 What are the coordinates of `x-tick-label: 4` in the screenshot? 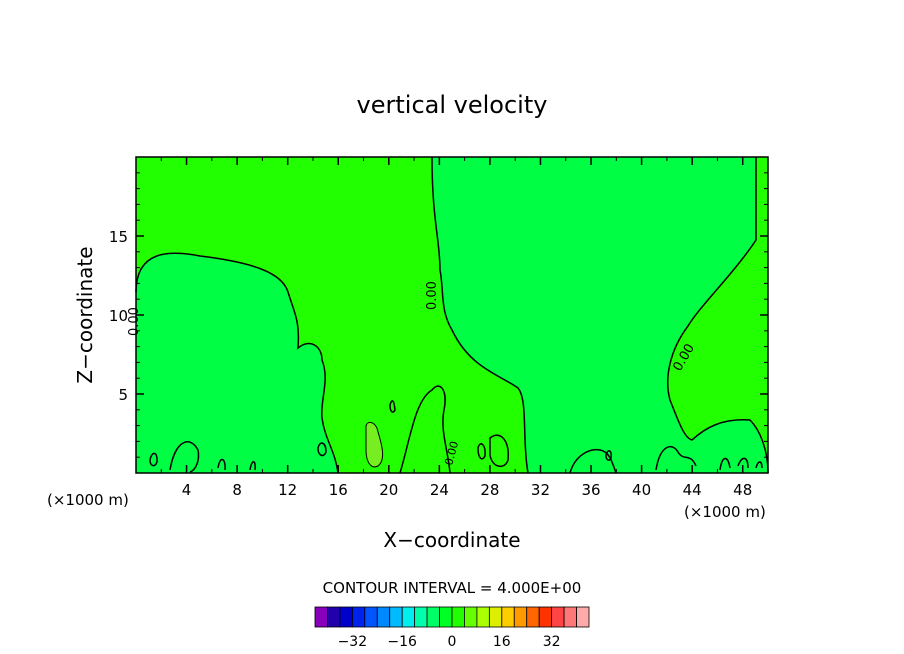 It's located at (187, 490).